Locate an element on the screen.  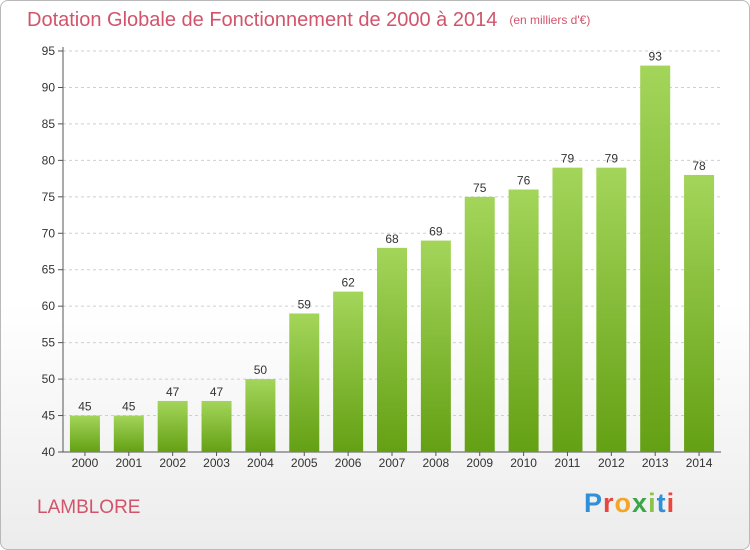
chart-unit: (en milliers d'€) is located at coordinates (550, 20).